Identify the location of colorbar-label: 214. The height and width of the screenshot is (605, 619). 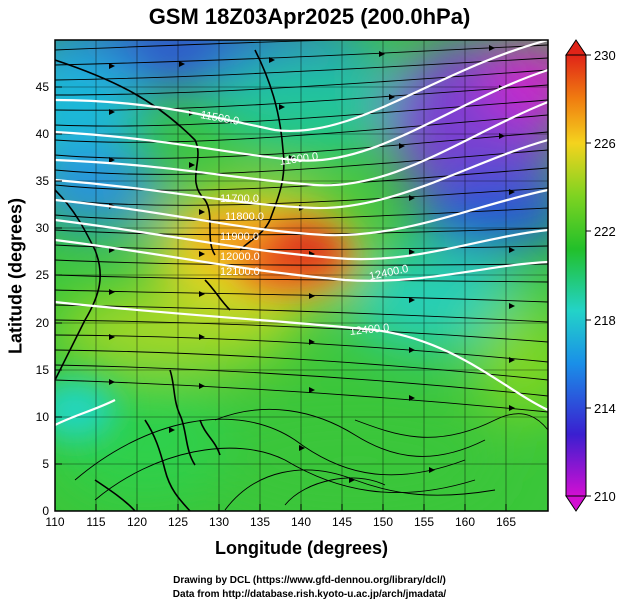
(605, 408).